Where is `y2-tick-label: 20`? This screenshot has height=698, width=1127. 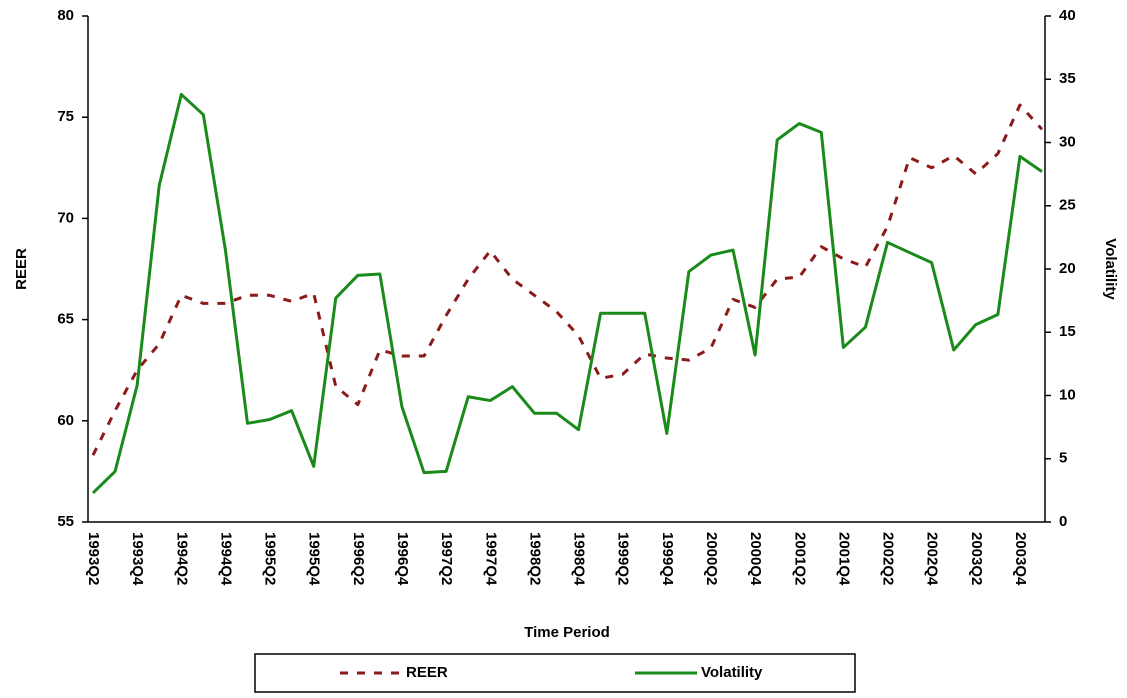
y2-tick-label: 20 is located at coordinates (1067, 268).